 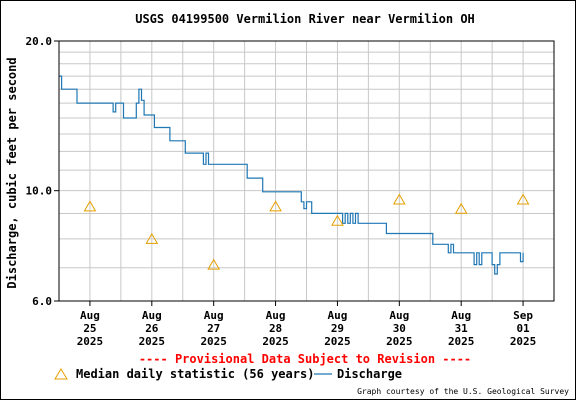 What do you see at coordinates (337, 328) in the screenshot?
I see `x-tick-day: 29` at bounding box center [337, 328].